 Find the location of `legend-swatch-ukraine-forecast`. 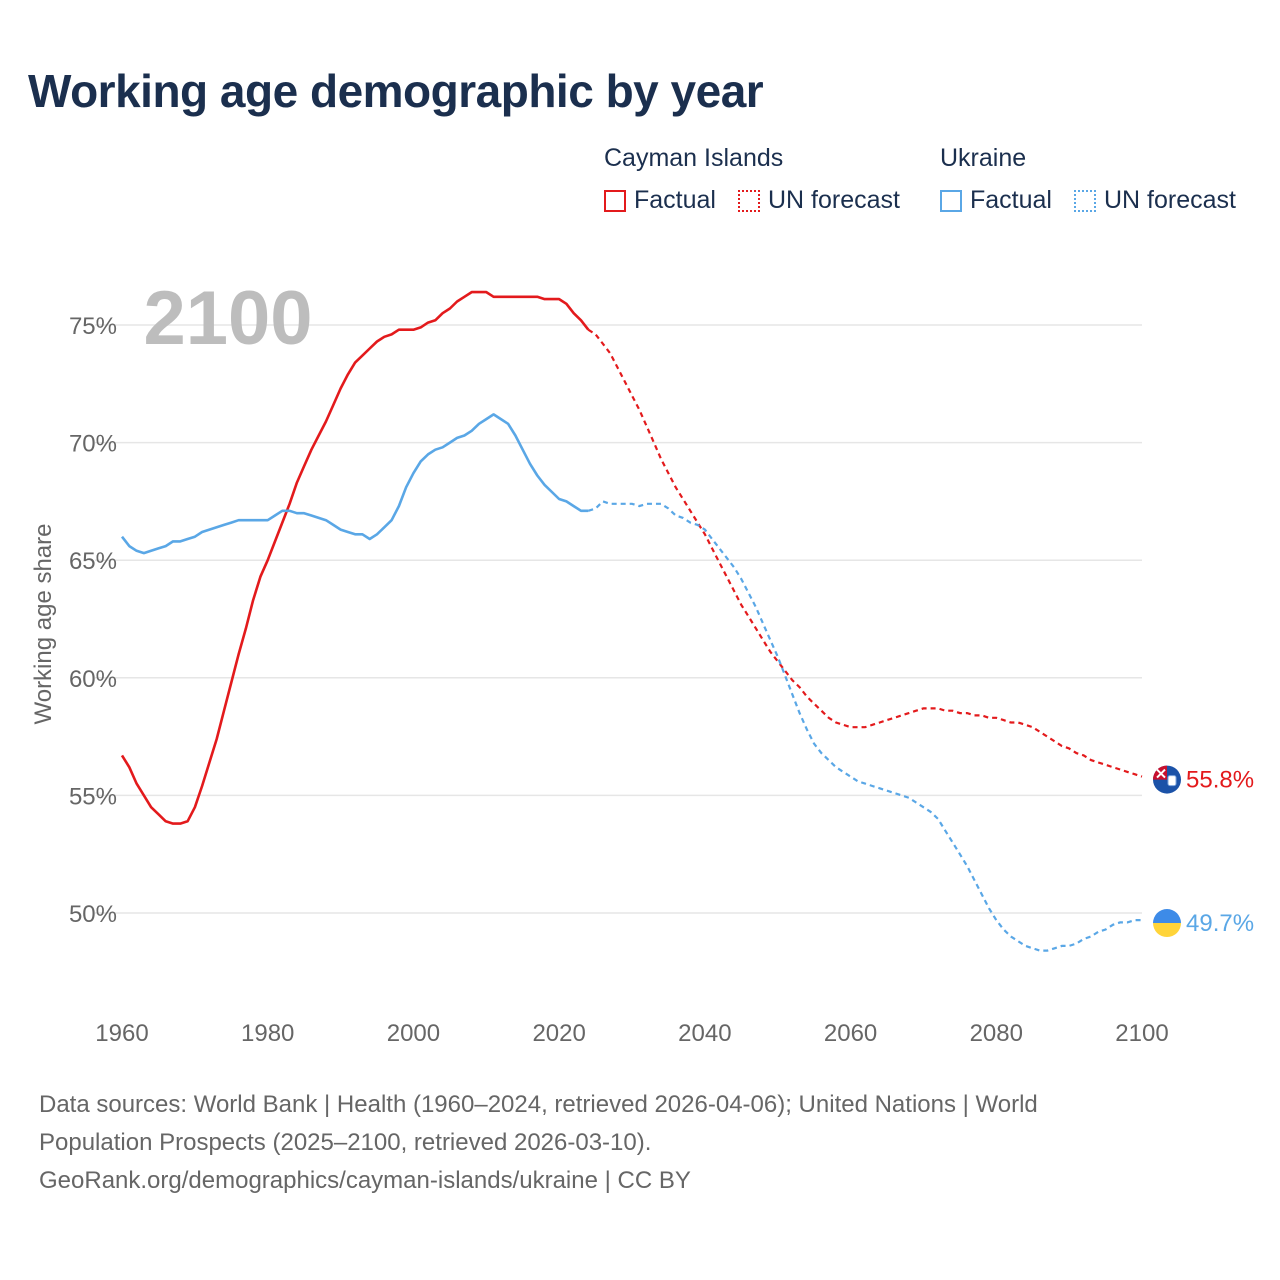

legend-swatch-ukraine-forecast is located at coordinates (1085, 200).